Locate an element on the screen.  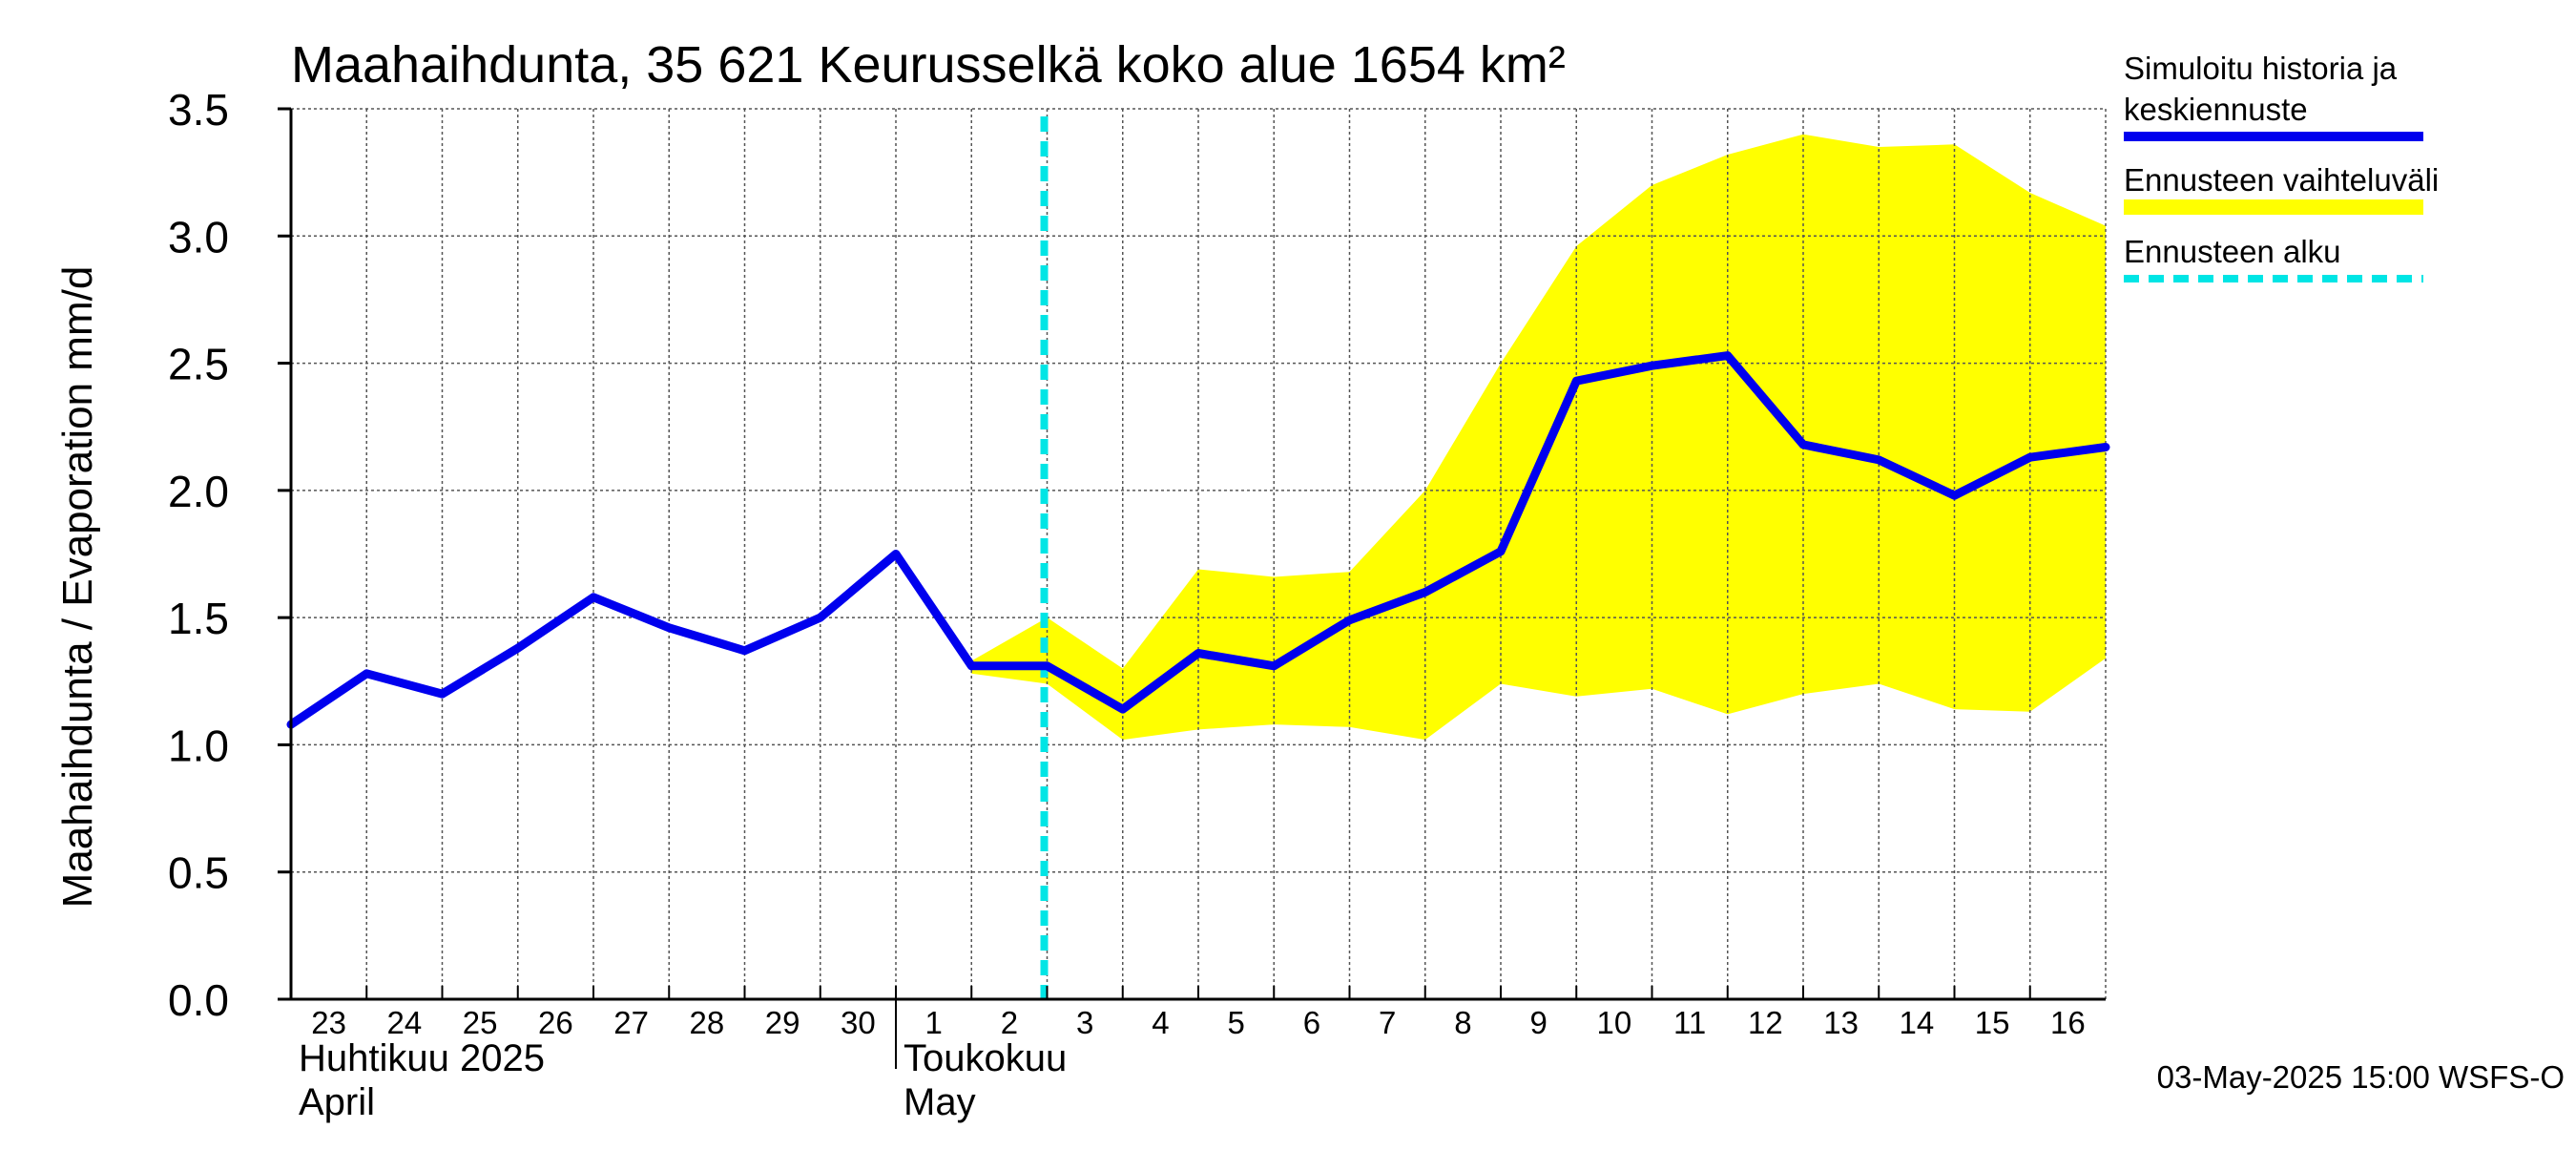
month-label-finnish: Huhtikuu 2025 is located at coordinates (422, 1058).